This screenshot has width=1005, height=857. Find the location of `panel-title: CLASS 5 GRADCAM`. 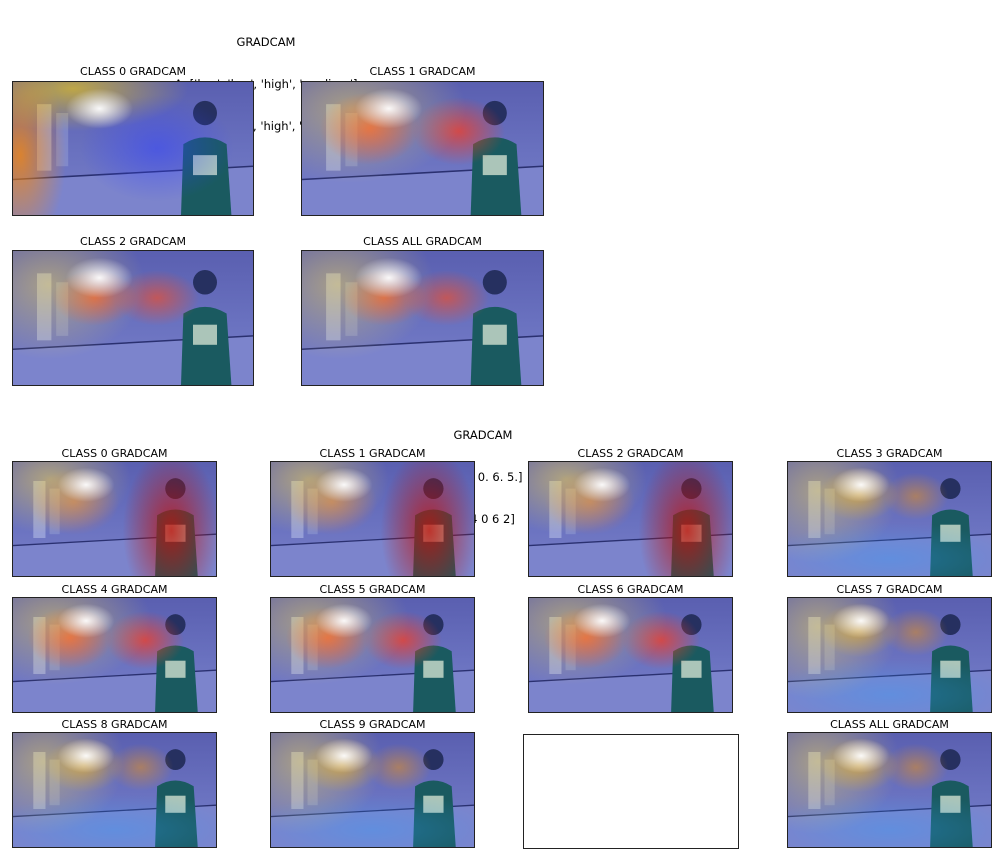

panel-title: CLASS 5 GRADCAM is located at coordinates (372, 589).